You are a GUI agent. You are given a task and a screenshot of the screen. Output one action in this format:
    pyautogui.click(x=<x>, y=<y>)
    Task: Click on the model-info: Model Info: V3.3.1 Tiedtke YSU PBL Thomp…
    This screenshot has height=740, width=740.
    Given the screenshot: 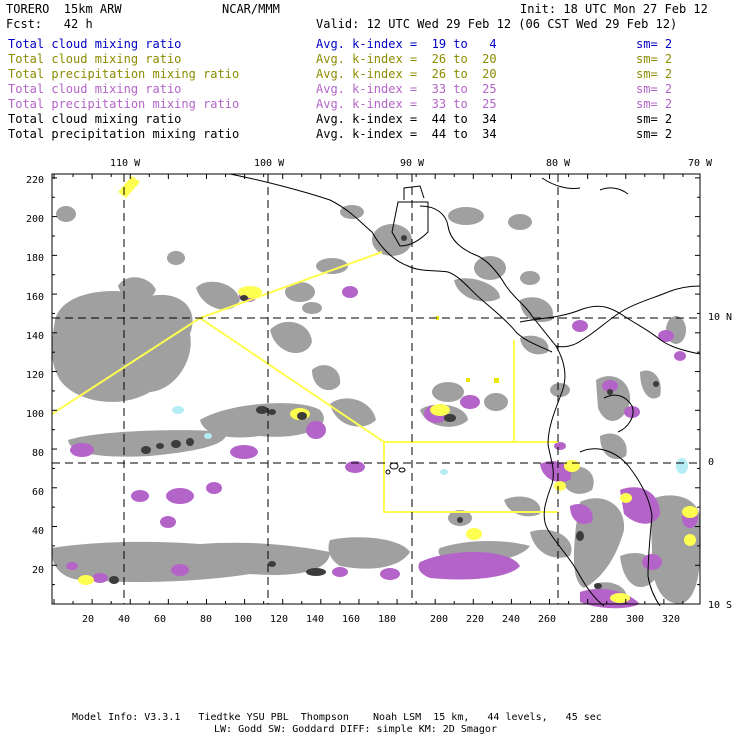 What is the action you would take?
    pyautogui.click(x=337, y=717)
    